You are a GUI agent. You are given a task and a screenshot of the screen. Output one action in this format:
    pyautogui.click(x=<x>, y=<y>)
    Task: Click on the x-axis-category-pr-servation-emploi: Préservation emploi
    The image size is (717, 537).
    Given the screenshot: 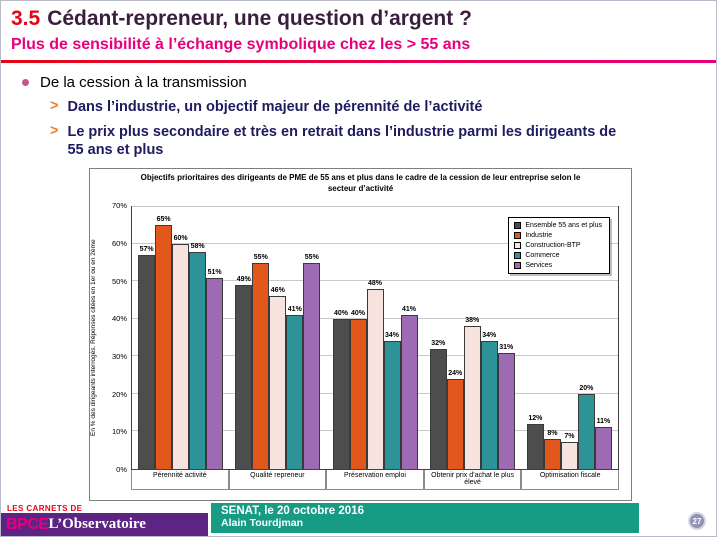 What is the action you would take?
    pyautogui.click(x=375, y=479)
    